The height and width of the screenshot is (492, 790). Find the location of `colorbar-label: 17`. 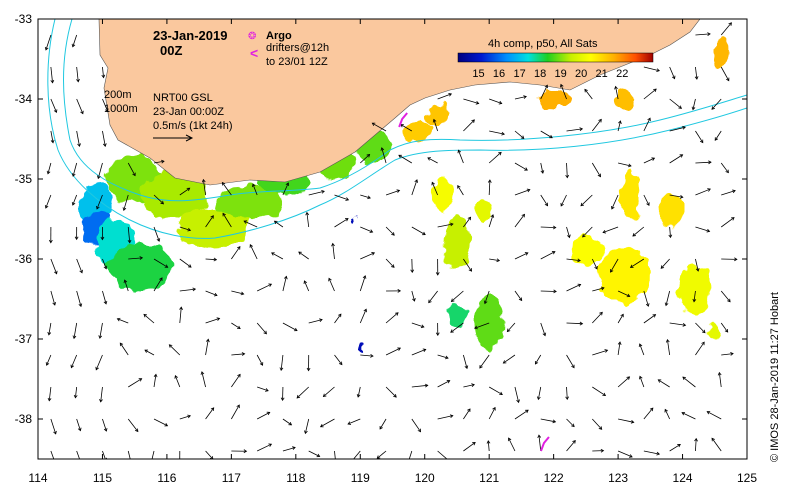

colorbar-label: 17 is located at coordinates (519, 74).